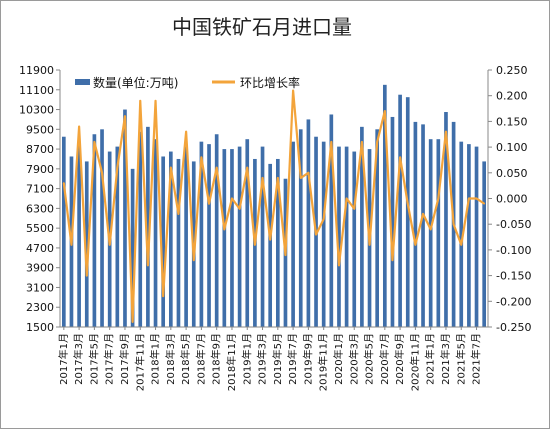 This screenshot has height=429, width=550. What do you see at coordinates (139, 362) in the screenshot?
I see `x-tick-label: 2017年11月` at bounding box center [139, 362].